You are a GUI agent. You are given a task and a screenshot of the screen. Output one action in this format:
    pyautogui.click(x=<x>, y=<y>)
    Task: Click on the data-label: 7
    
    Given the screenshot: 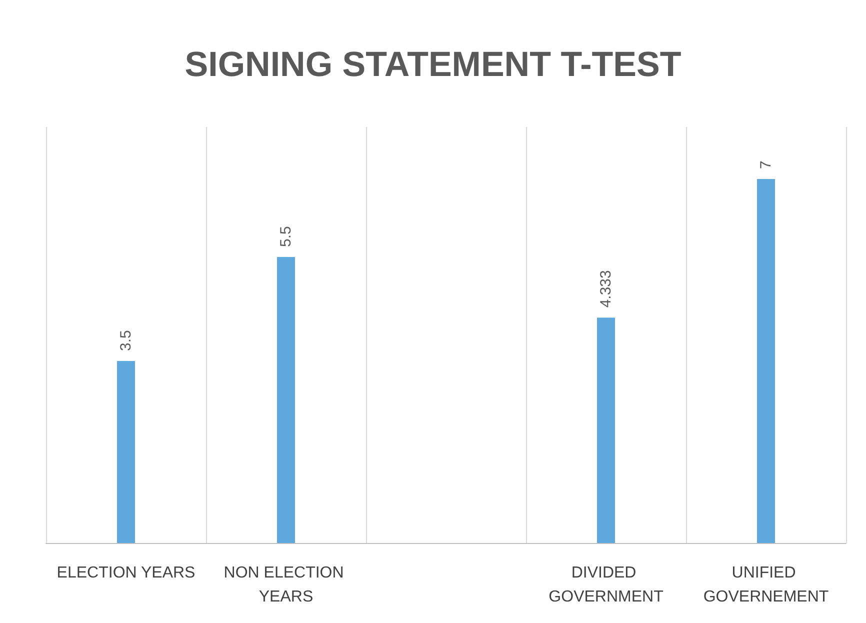 What is the action you would take?
    pyautogui.click(x=766, y=164)
    